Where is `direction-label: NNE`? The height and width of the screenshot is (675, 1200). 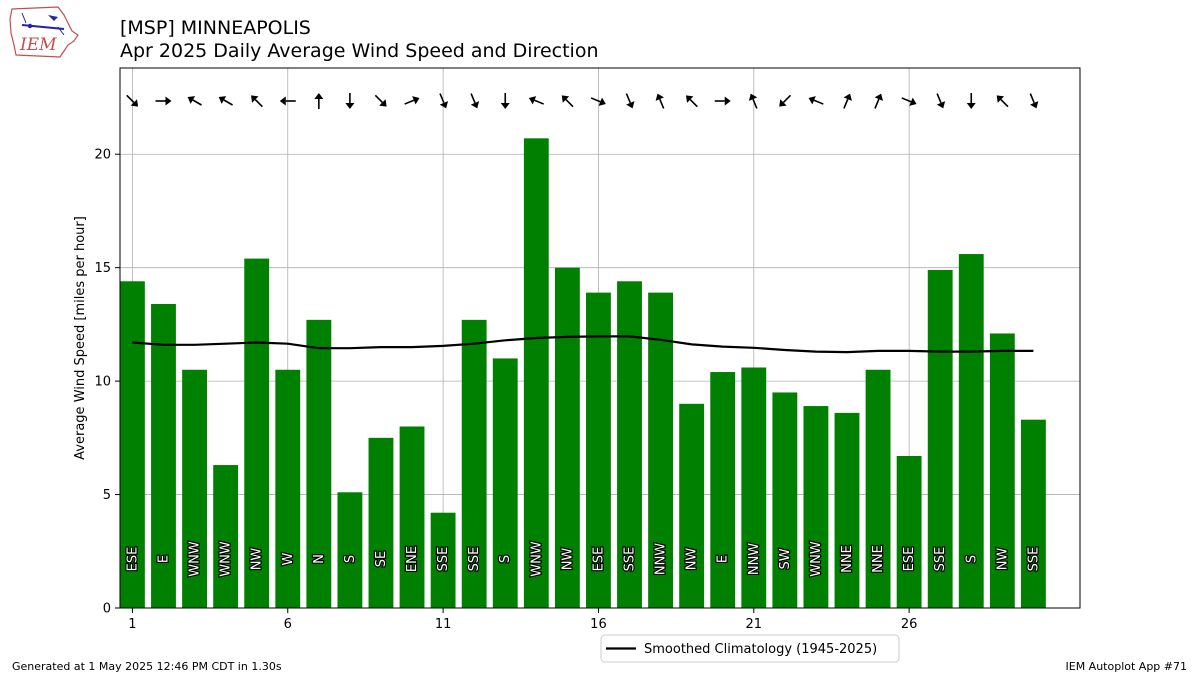
direction-label: NNE is located at coordinates (847, 559).